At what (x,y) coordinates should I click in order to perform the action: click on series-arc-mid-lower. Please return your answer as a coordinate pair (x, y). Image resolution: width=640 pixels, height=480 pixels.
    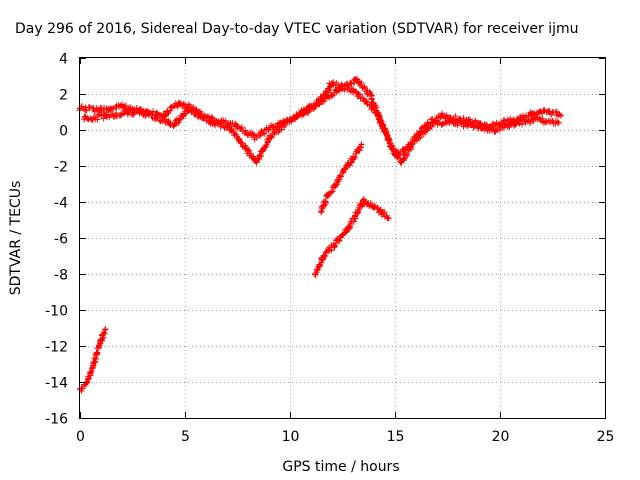
    Looking at the image, I should click on (352, 237).